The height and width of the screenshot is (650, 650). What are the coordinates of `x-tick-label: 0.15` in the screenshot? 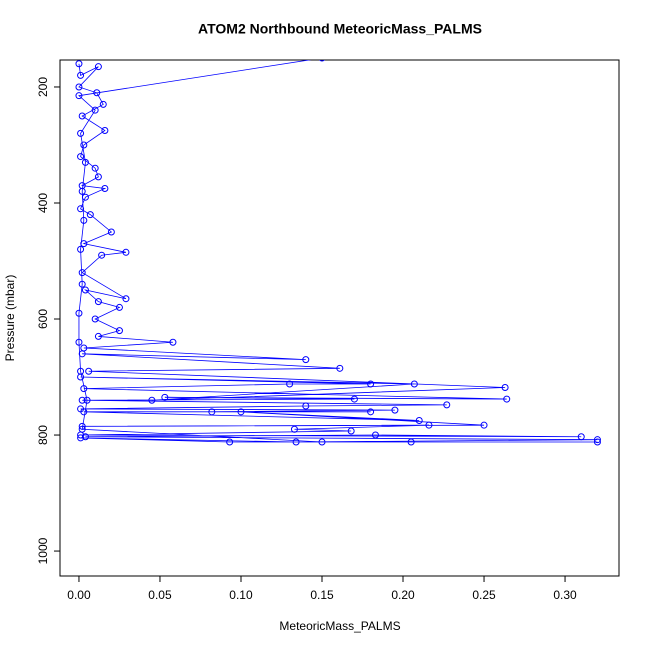 It's located at (322, 595).